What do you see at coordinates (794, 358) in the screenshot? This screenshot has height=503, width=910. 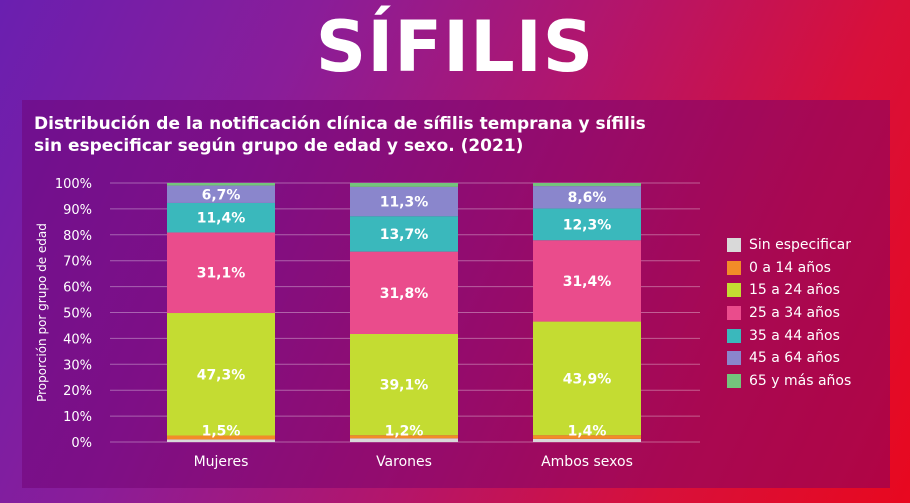 I see `legend-label: 45 a 64 años` at bounding box center [794, 358].